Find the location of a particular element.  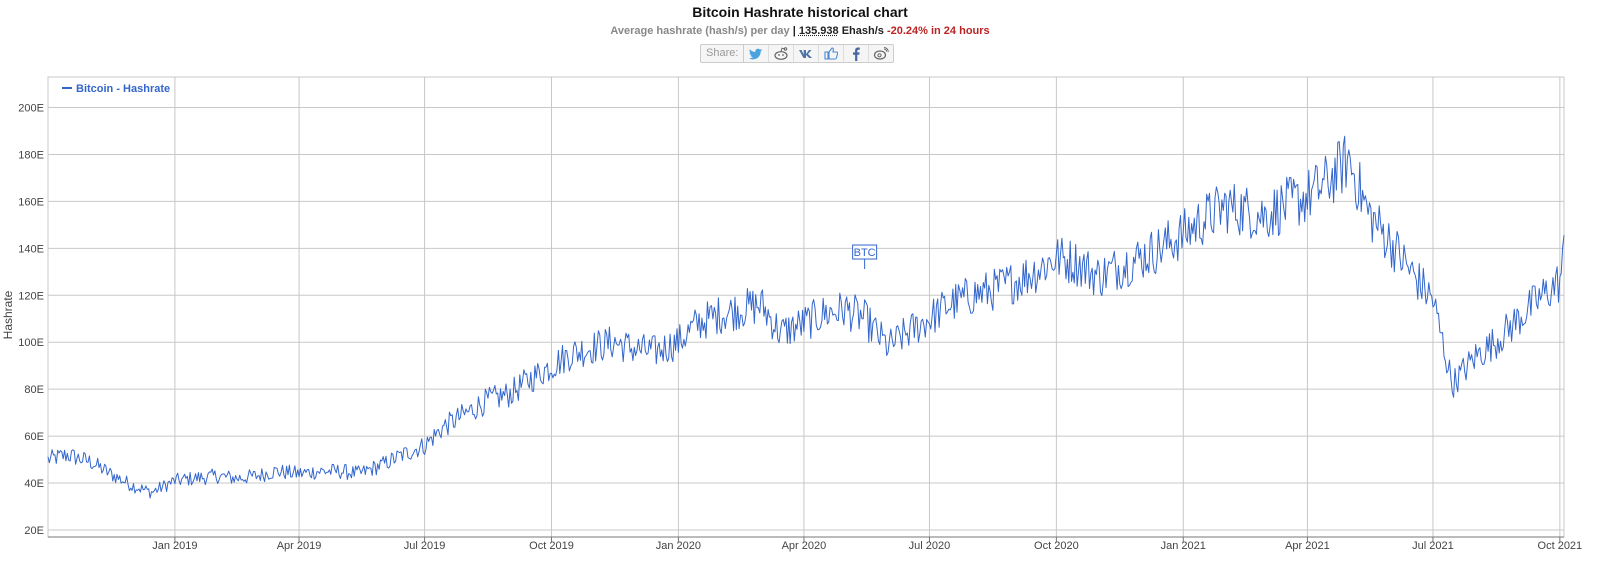

share-label: Share: is located at coordinates (723, 53).